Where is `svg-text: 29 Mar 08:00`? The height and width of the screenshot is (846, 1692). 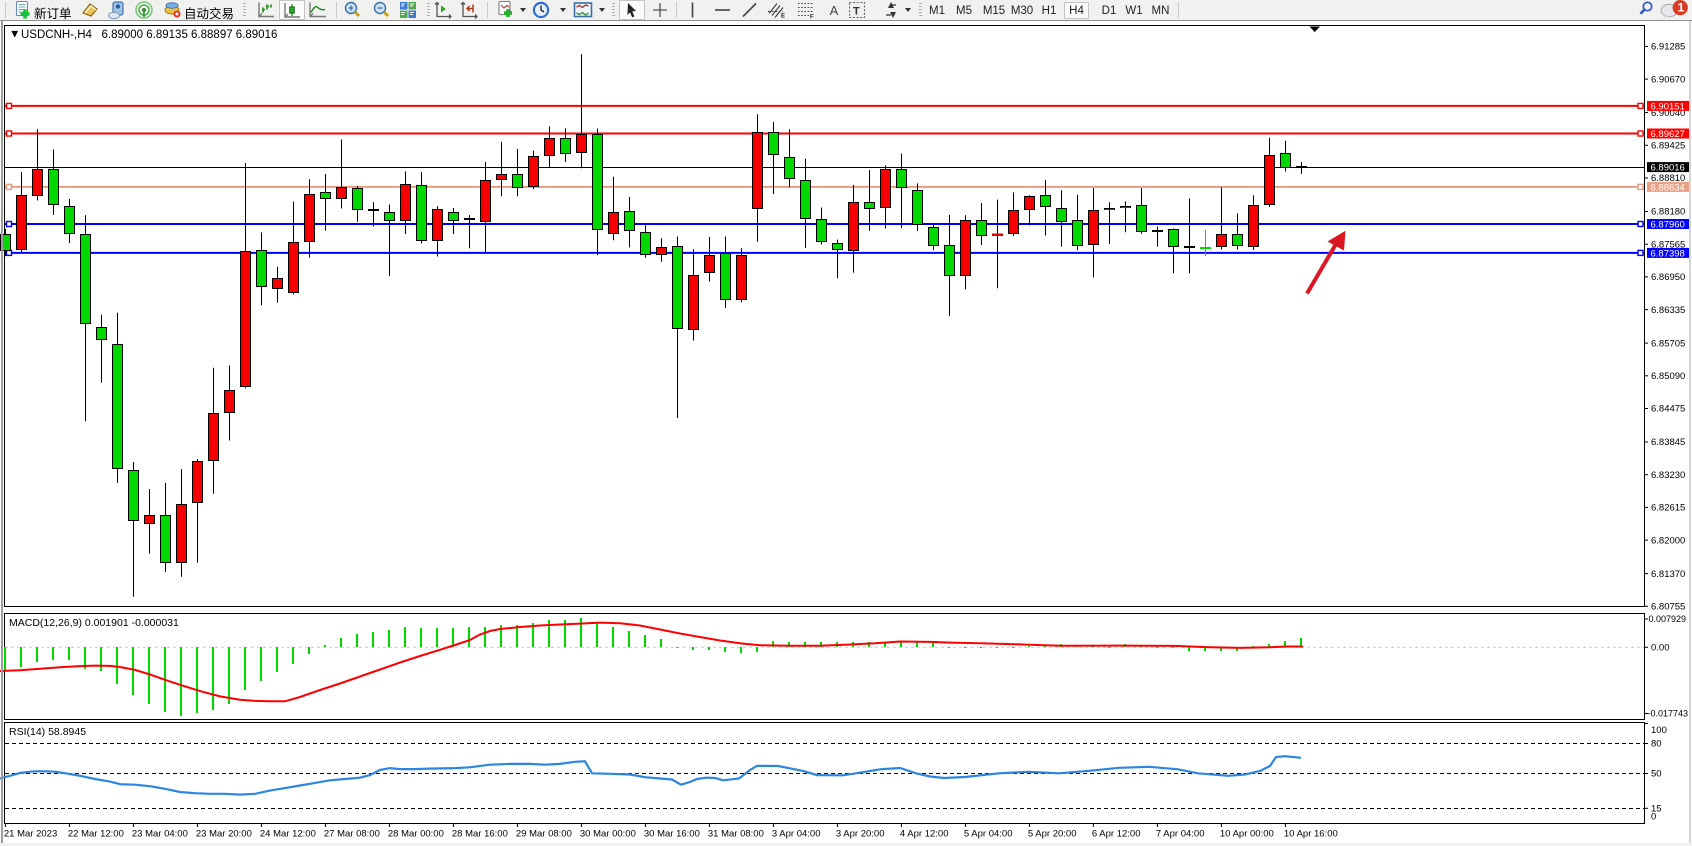 svg-text: 29 Mar 08:00 is located at coordinates (544, 834).